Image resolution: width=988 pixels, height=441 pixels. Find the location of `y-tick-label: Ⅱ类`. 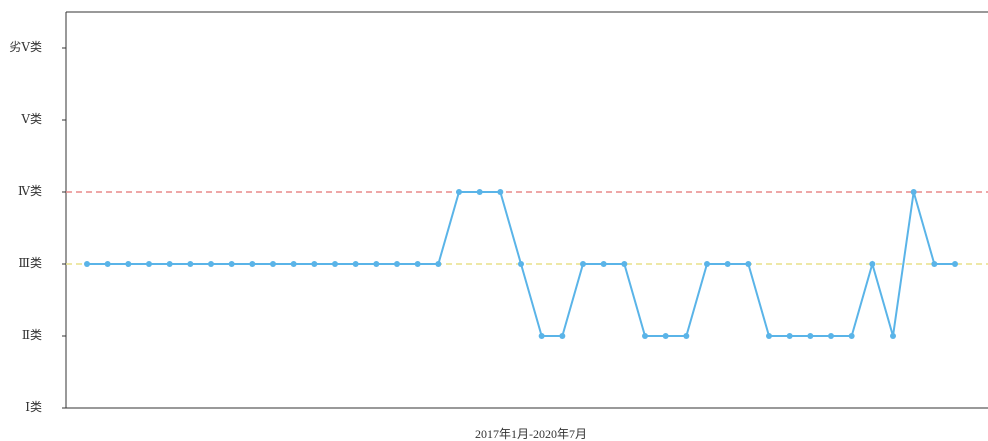

y-tick-label: Ⅱ类 is located at coordinates (32, 335).